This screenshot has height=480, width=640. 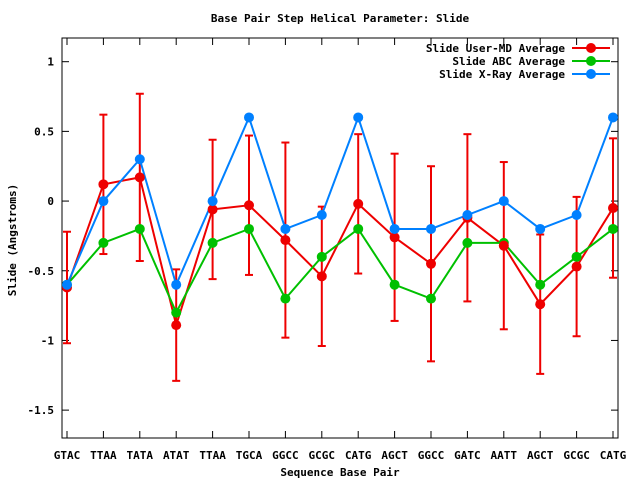 I want to click on x-tick-label: GTAC, so click(x=67, y=455).